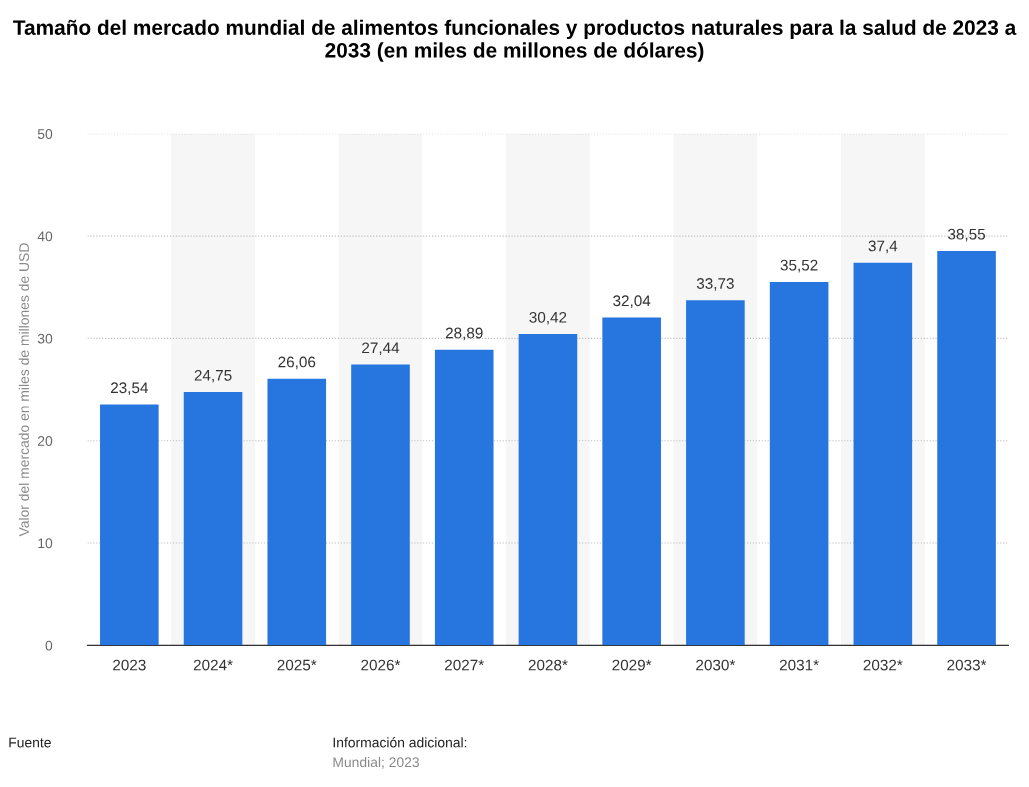 The width and height of the screenshot is (1029, 787). Describe the element at coordinates (381, 349) in the screenshot. I see `data-label: 27,44` at that location.